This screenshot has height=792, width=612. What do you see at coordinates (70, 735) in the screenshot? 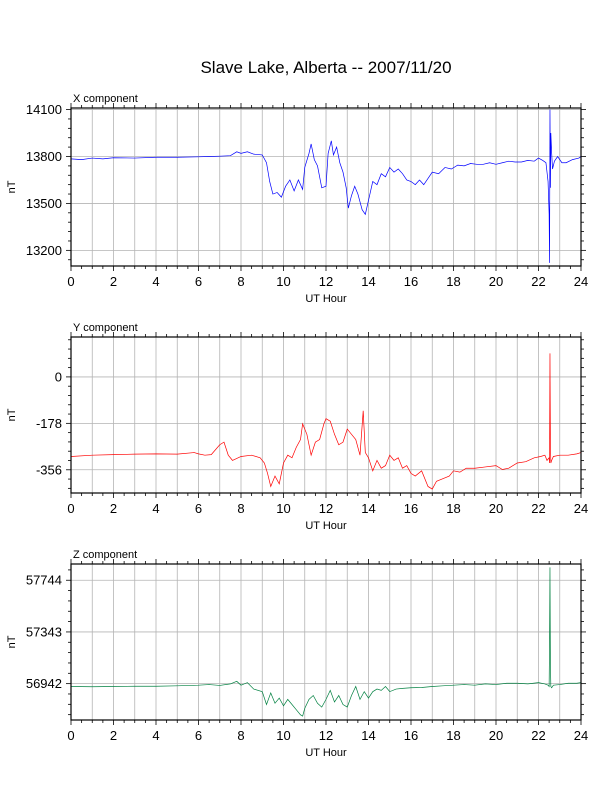
I see `panel-3-xtick-label: 0` at bounding box center [70, 735].